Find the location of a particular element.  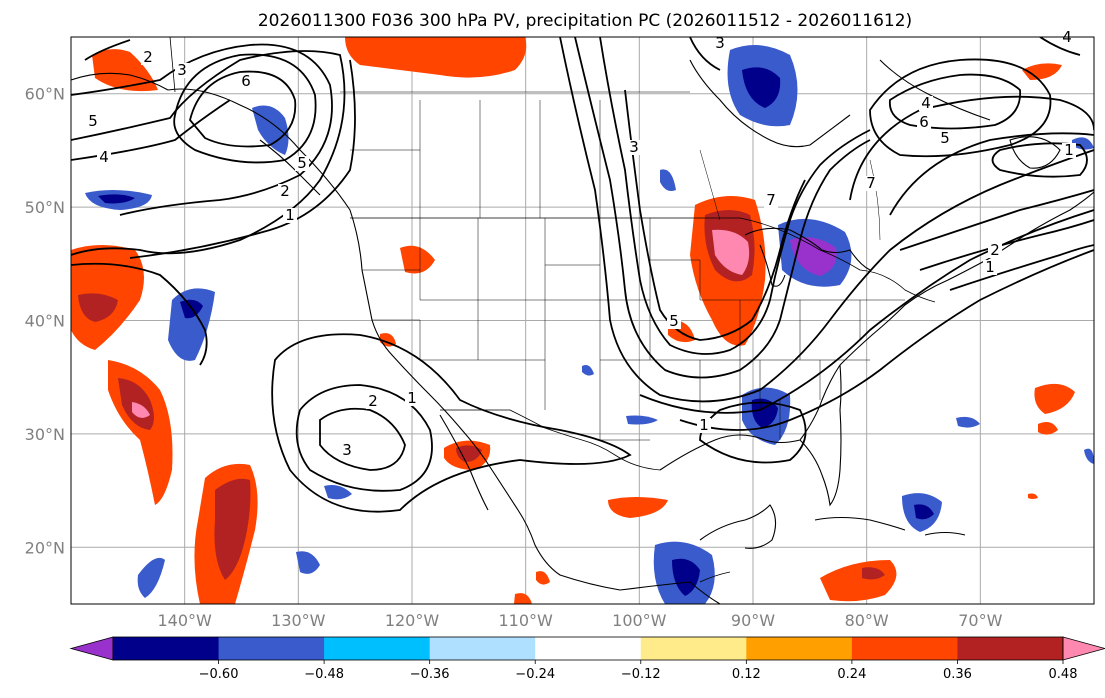

colorbar-tick-label: 0.24 is located at coordinates (851, 674).